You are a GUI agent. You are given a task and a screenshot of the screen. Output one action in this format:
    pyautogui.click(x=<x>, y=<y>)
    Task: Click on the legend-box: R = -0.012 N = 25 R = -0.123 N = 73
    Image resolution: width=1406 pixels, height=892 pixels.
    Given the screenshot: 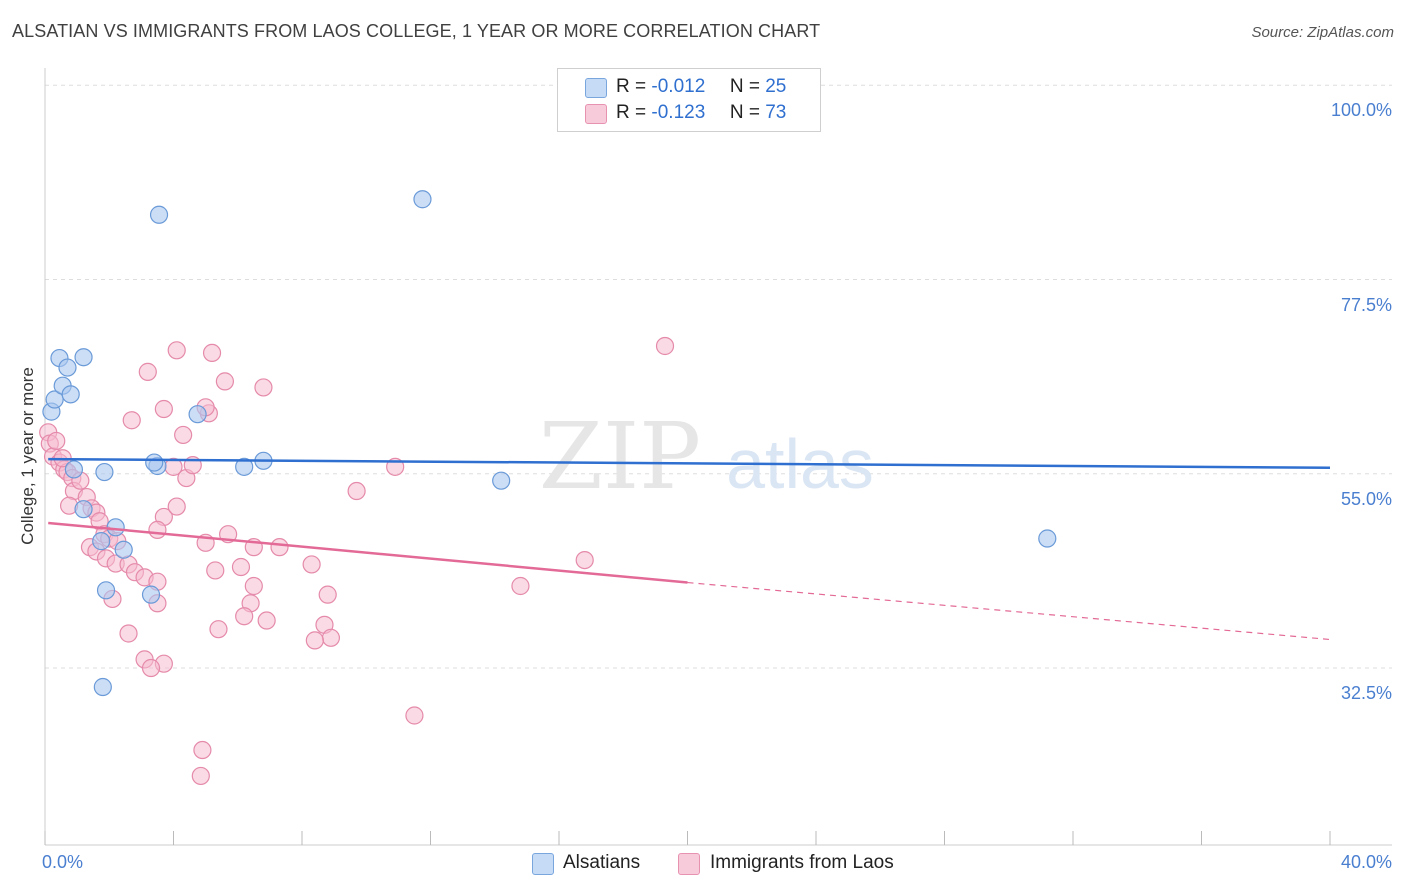 What is the action you would take?
    pyautogui.click(x=689, y=100)
    